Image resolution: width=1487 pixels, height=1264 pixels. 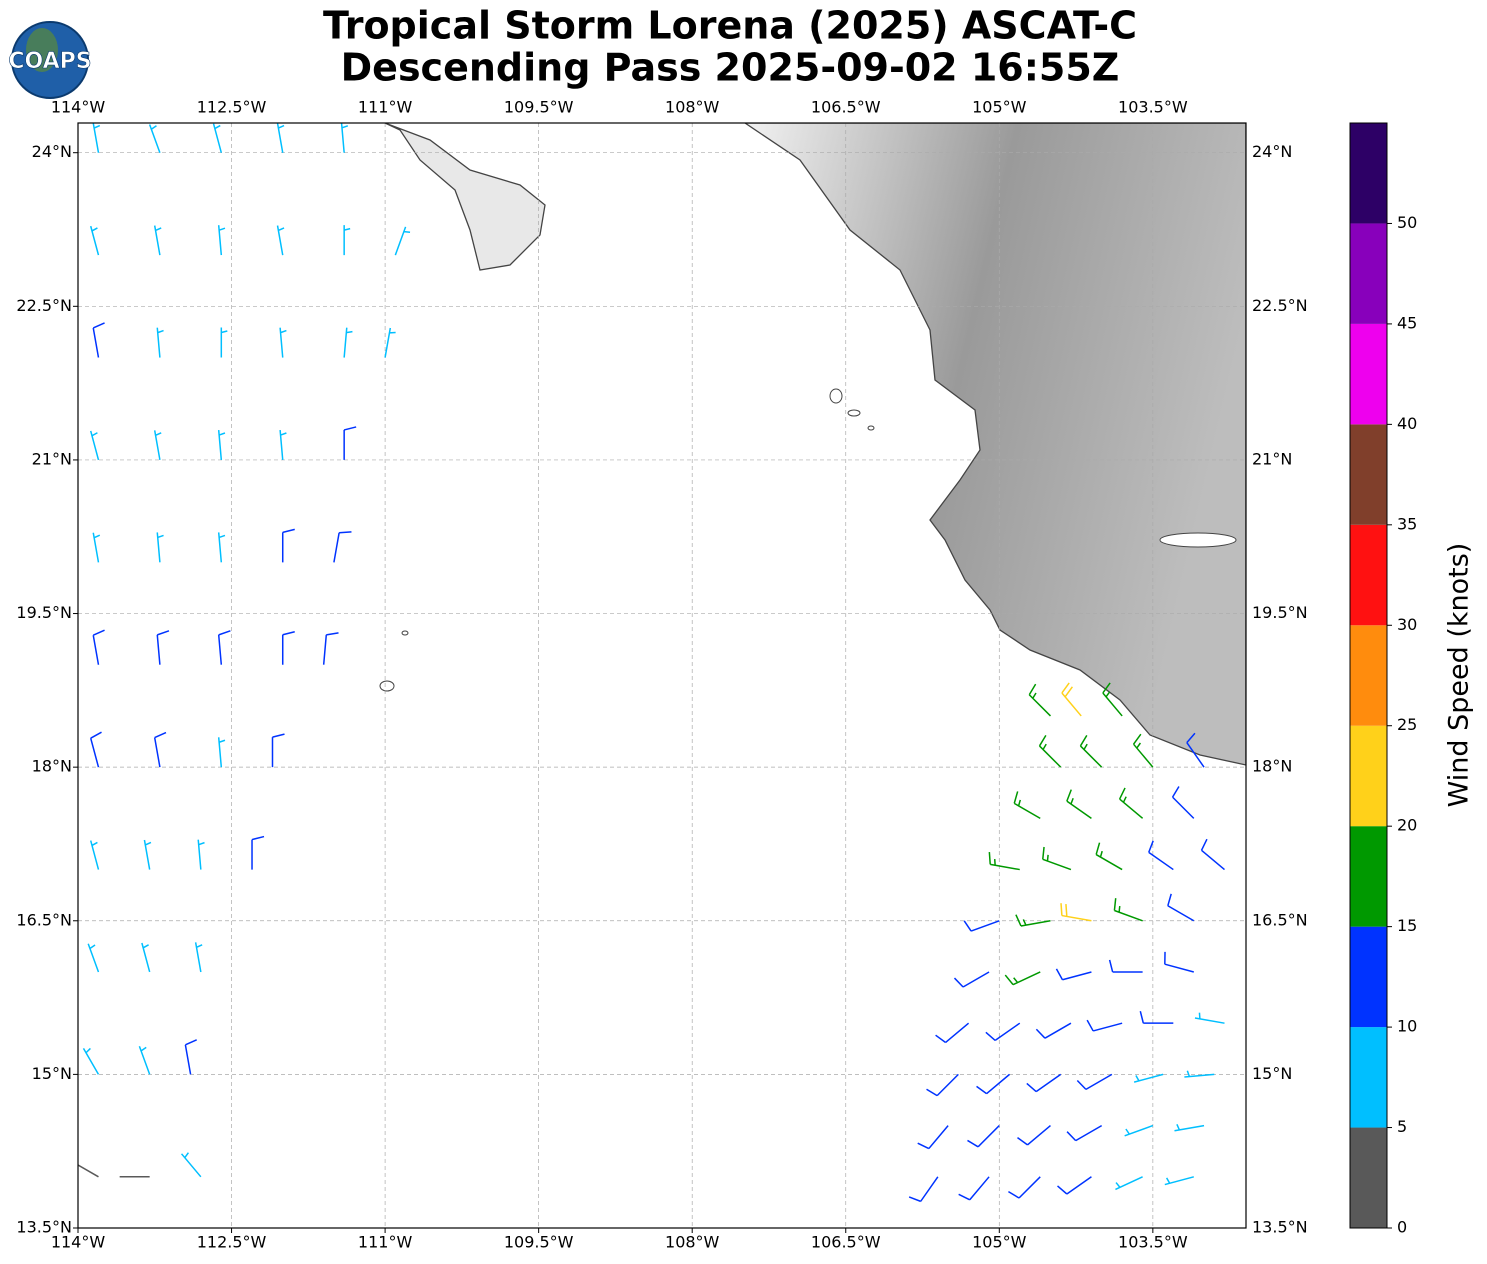 What do you see at coordinates (52, 766) in the screenshot?
I see `y-tick-label: 18°N` at bounding box center [52, 766].